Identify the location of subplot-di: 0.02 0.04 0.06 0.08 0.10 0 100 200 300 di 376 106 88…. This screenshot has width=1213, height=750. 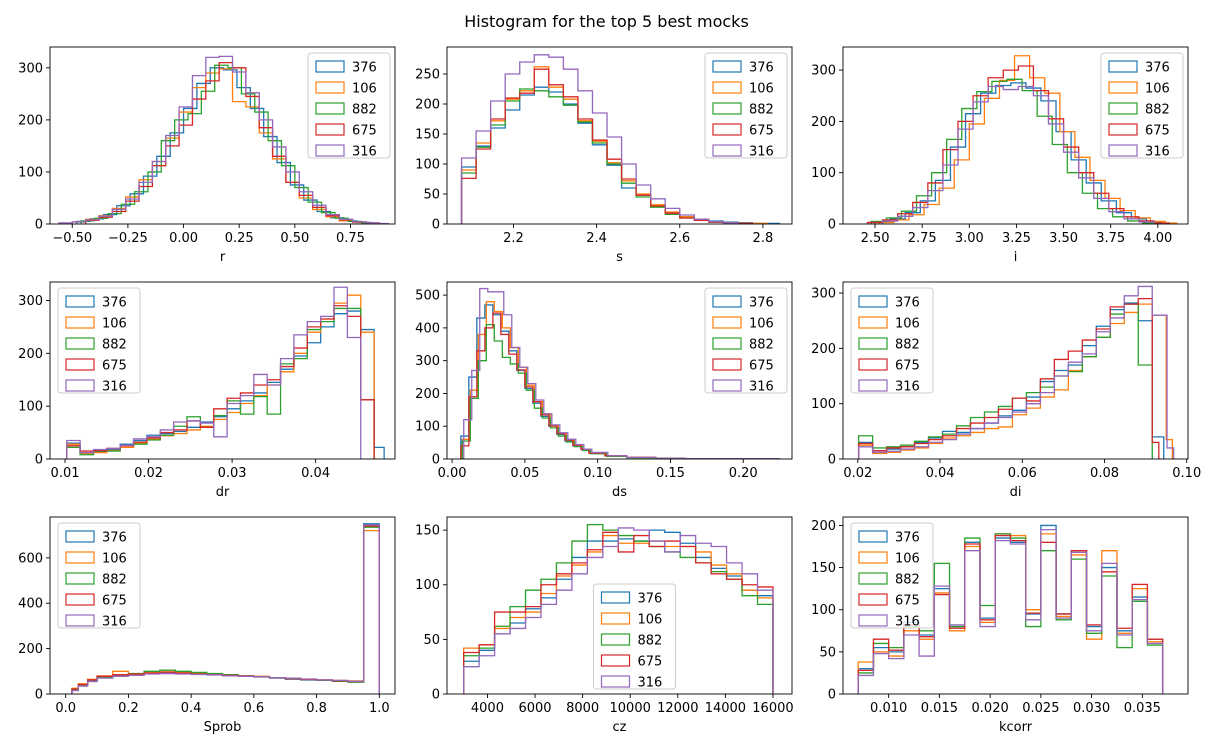
(1006, 390).